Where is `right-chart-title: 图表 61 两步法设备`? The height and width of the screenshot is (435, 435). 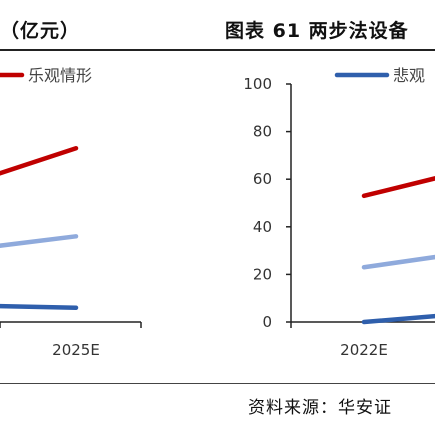 right-chart-title: 图表 61 两步法设备 is located at coordinates (317, 31).